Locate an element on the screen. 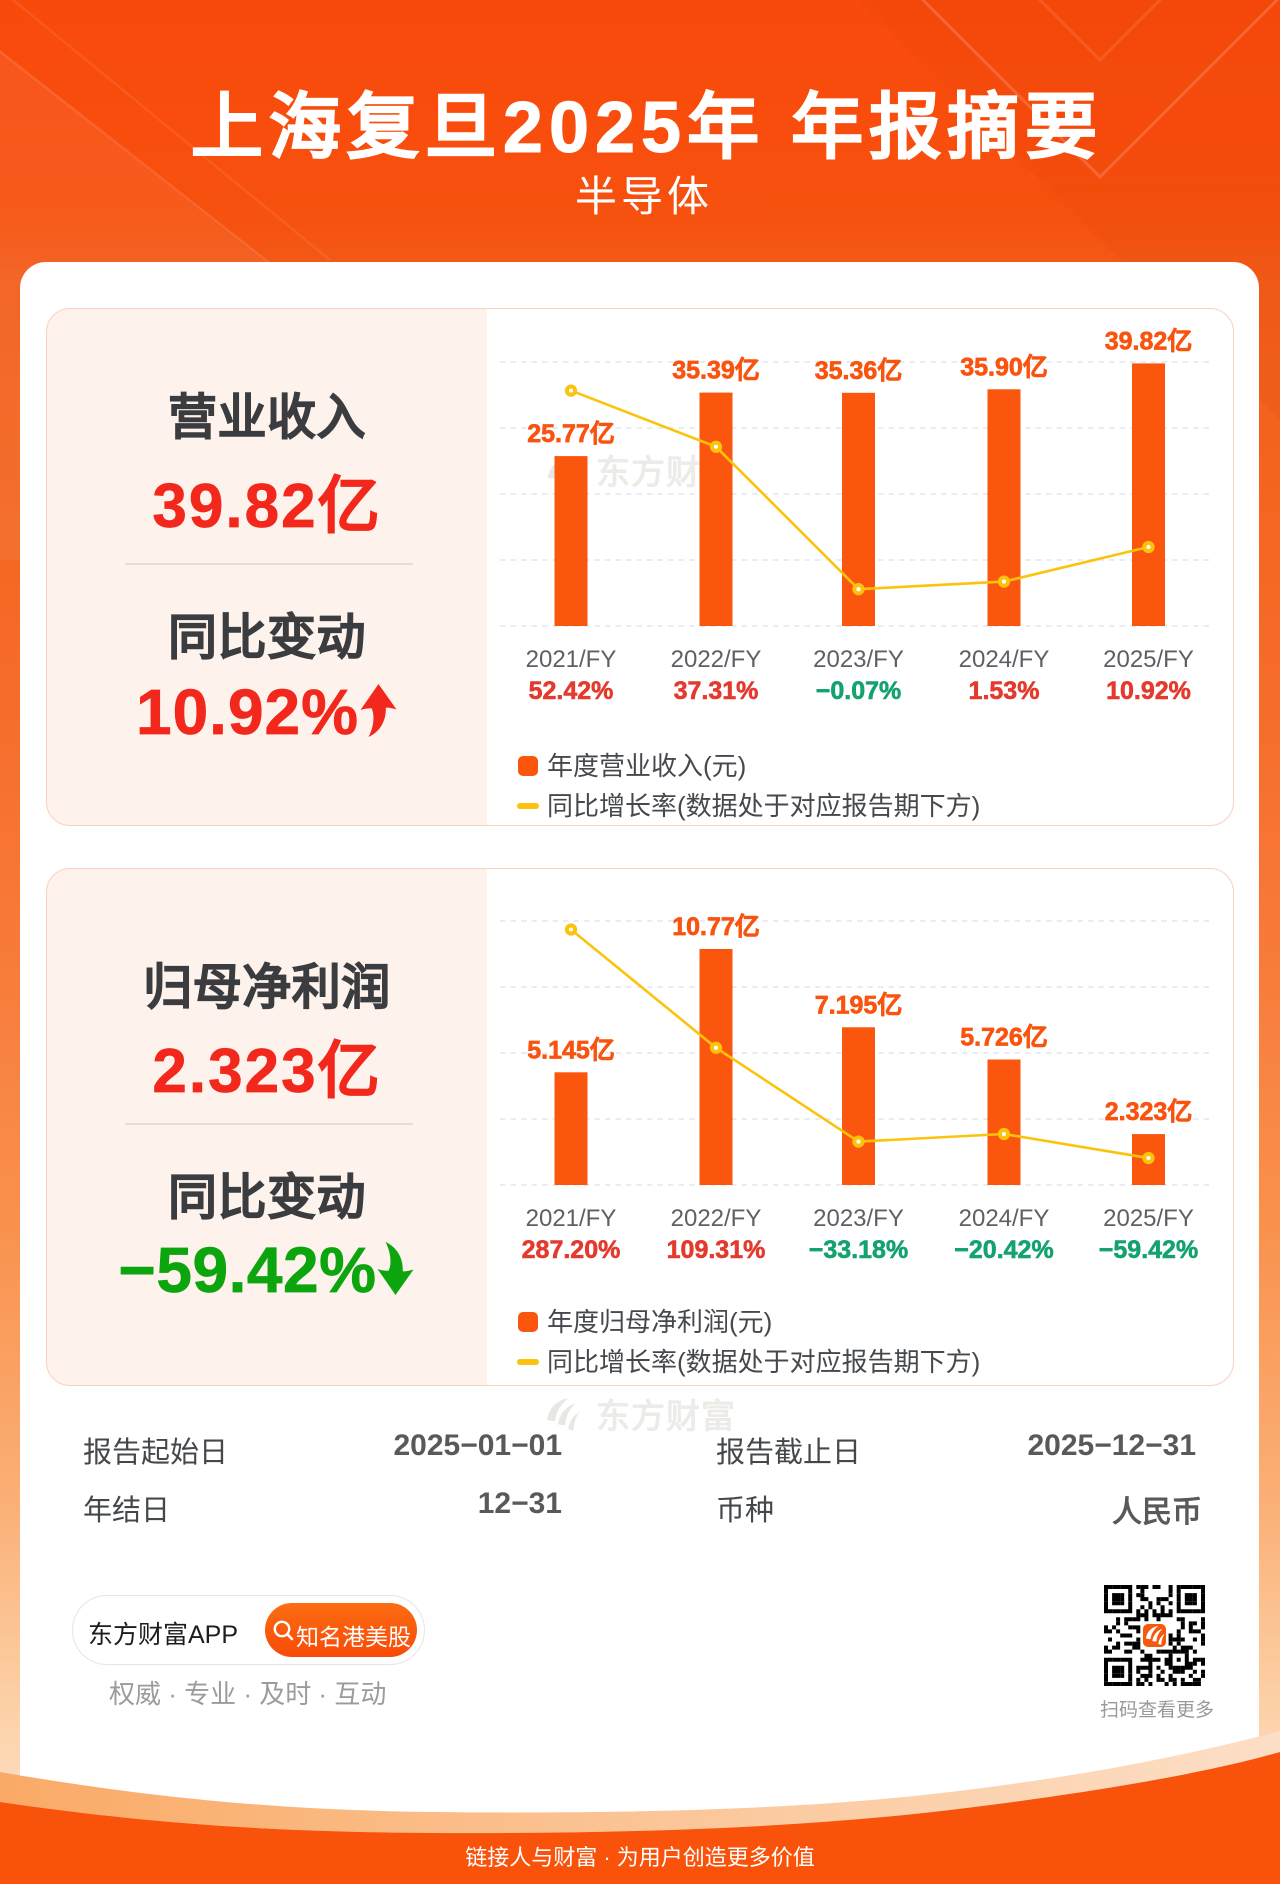 This screenshot has height=1884, width=1280. svg-text: −0.07% is located at coordinates (859, 691).